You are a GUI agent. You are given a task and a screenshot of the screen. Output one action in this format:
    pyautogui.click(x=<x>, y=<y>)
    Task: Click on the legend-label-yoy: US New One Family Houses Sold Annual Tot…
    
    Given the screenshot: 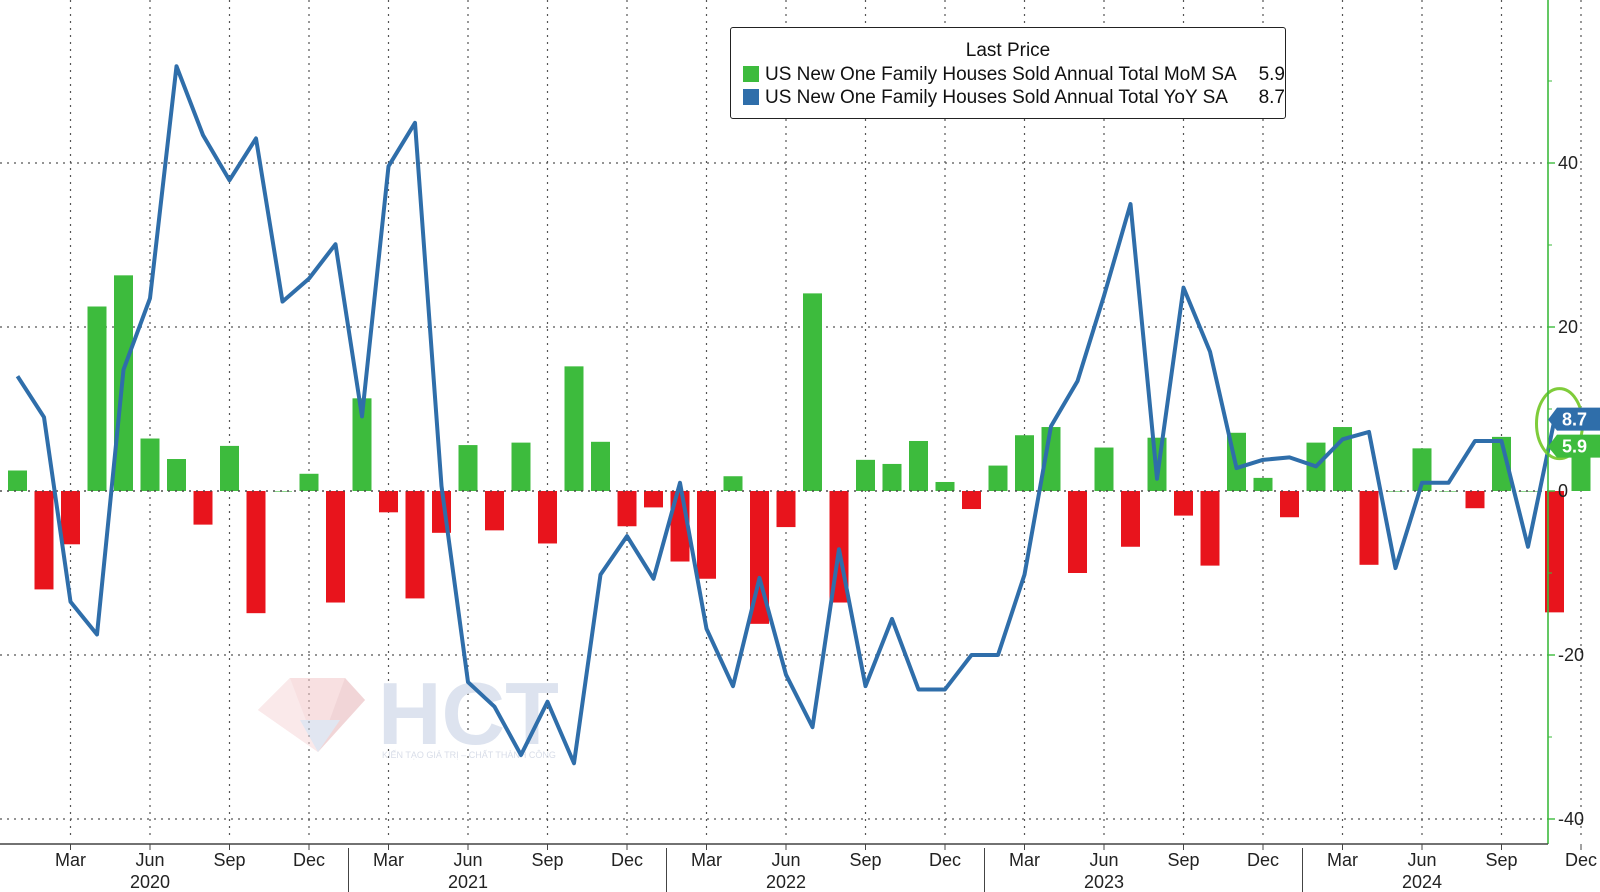 What is the action you would take?
    pyautogui.click(x=996, y=97)
    